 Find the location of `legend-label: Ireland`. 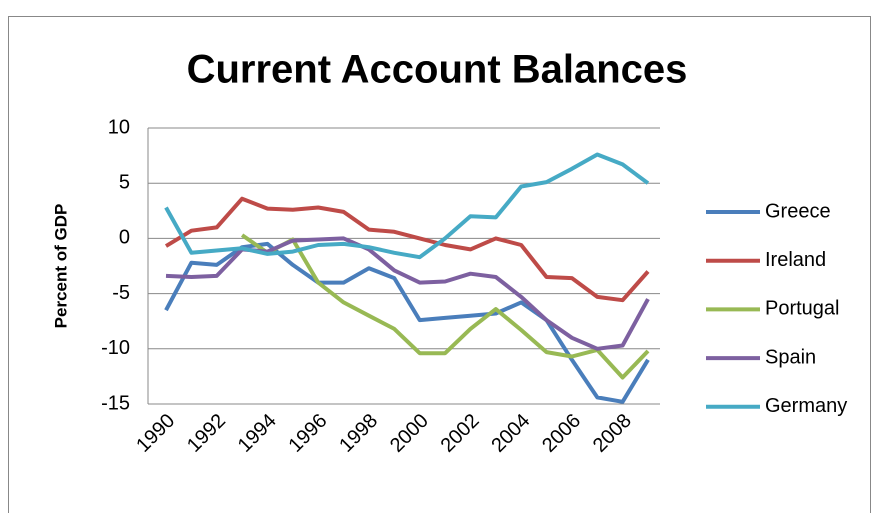

legend-label: Ireland is located at coordinates (795, 260).